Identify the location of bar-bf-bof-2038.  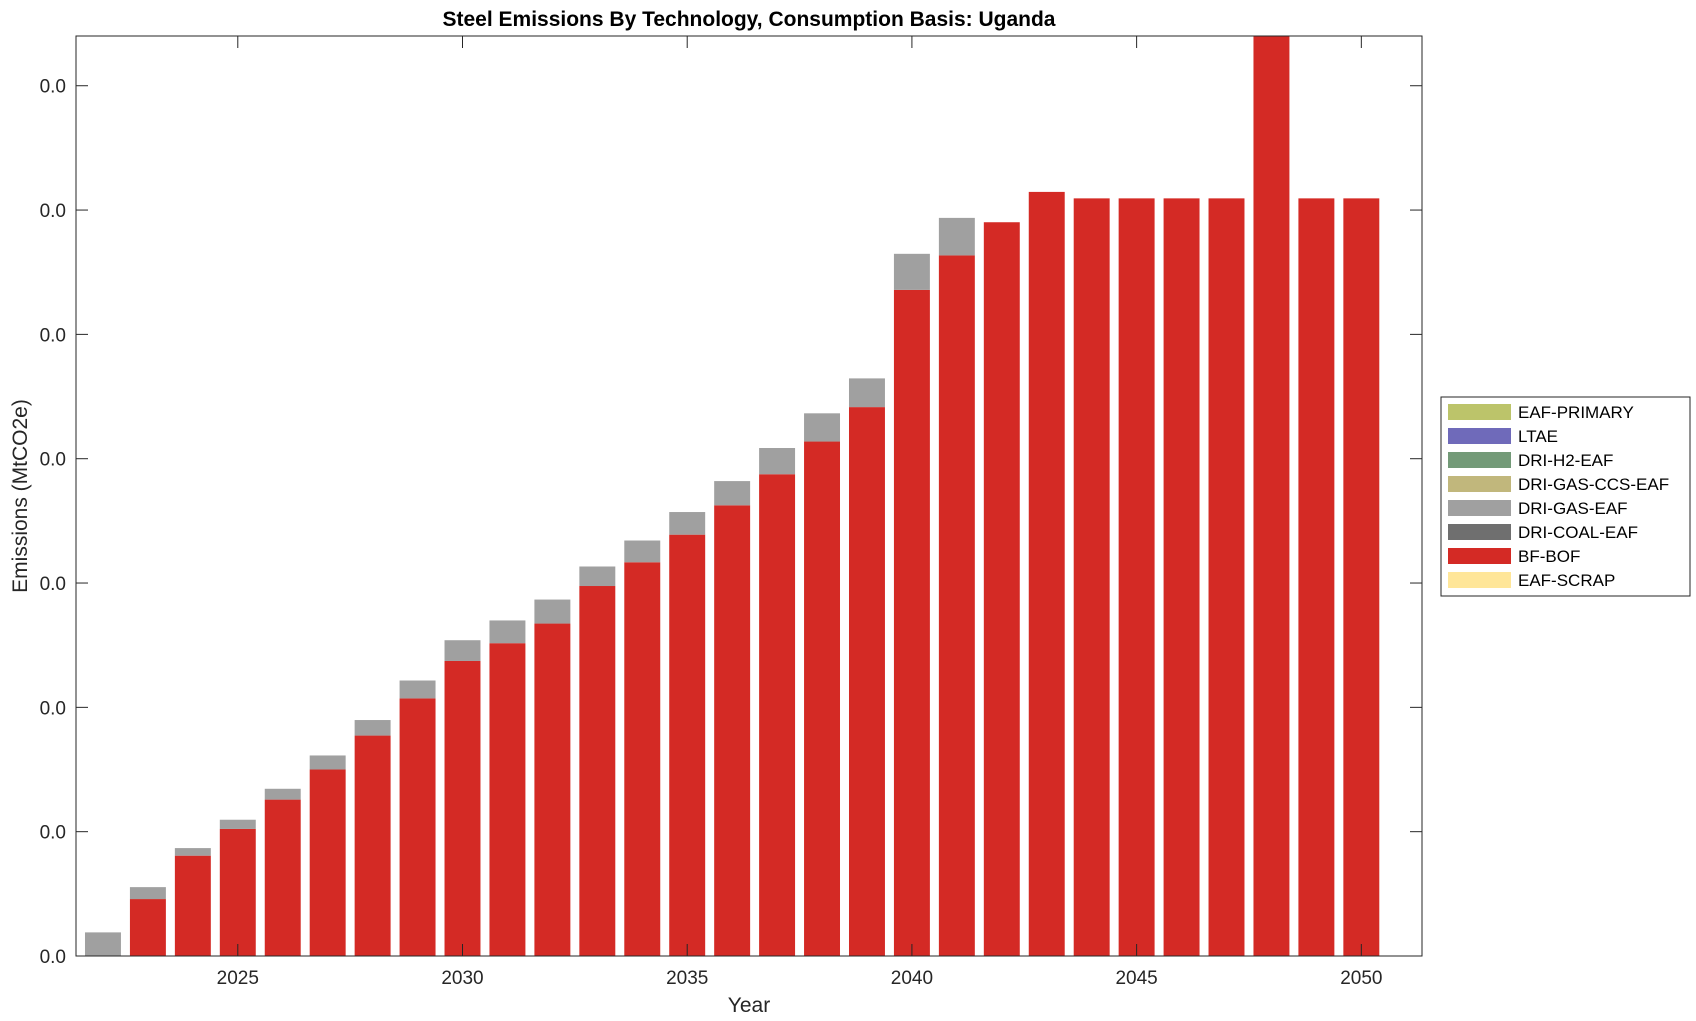
(822, 698).